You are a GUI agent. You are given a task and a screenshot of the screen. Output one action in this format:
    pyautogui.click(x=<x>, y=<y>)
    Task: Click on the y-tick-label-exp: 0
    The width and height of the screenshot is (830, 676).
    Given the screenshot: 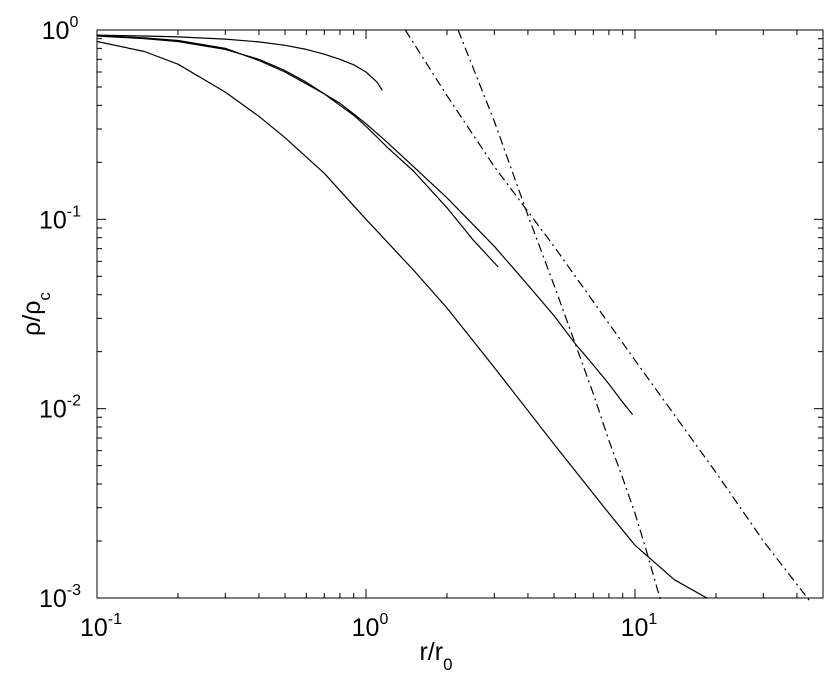 What is the action you would take?
    pyautogui.click(x=73, y=22)
    